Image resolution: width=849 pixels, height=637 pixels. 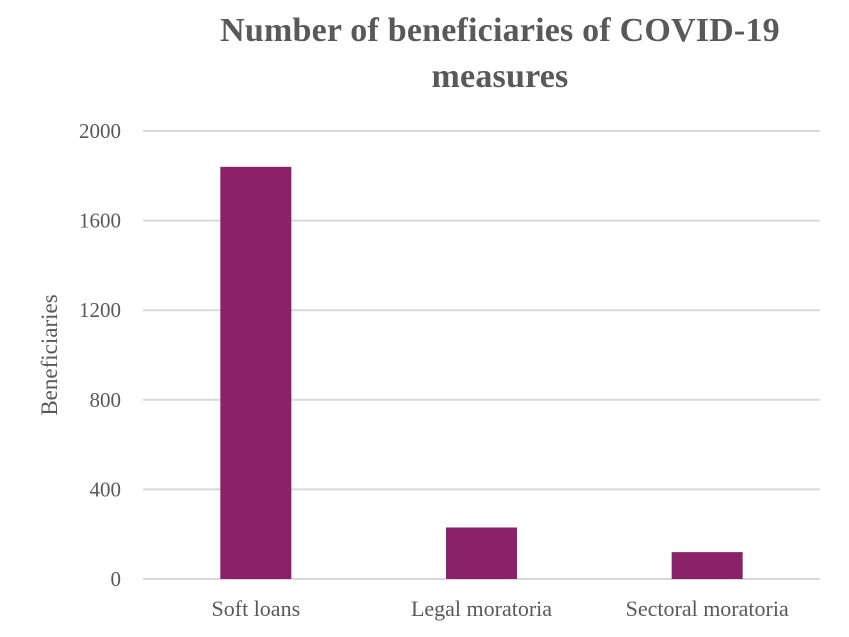 I want to click on y-tick-label: 2000, so click(x=100, y=131).